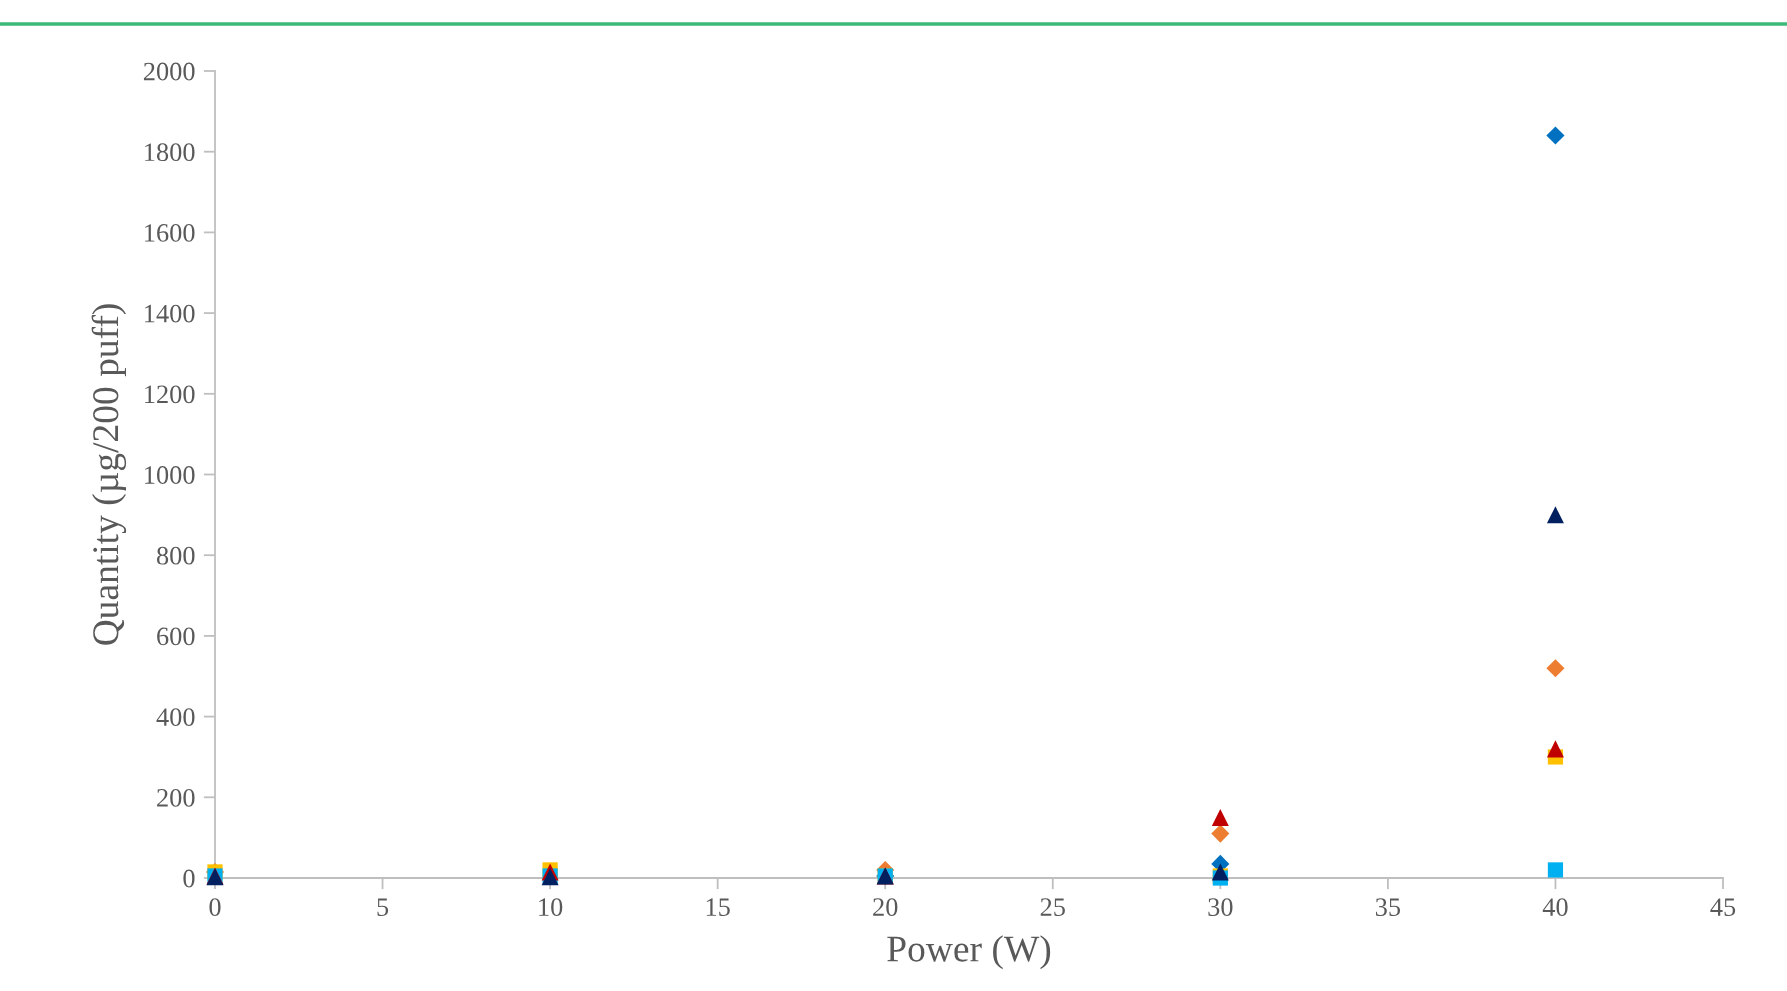 This screenshot has width=1787, height=991. What do you see at coordinates (885, 907) in the screenshot?
I see `x-tick-label: 20` at bounding box center [885, 907].